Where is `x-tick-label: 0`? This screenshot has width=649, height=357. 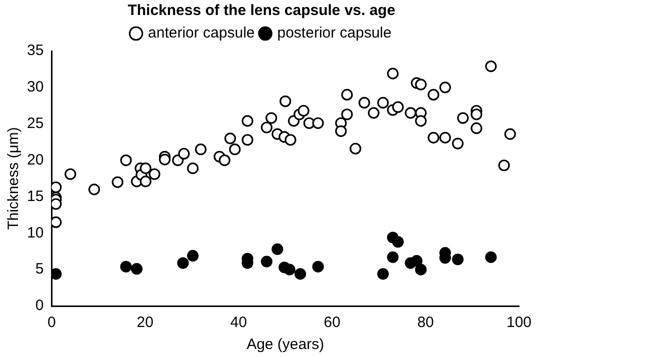 x-tick-label: 0 is located at coordinates (52, 323).